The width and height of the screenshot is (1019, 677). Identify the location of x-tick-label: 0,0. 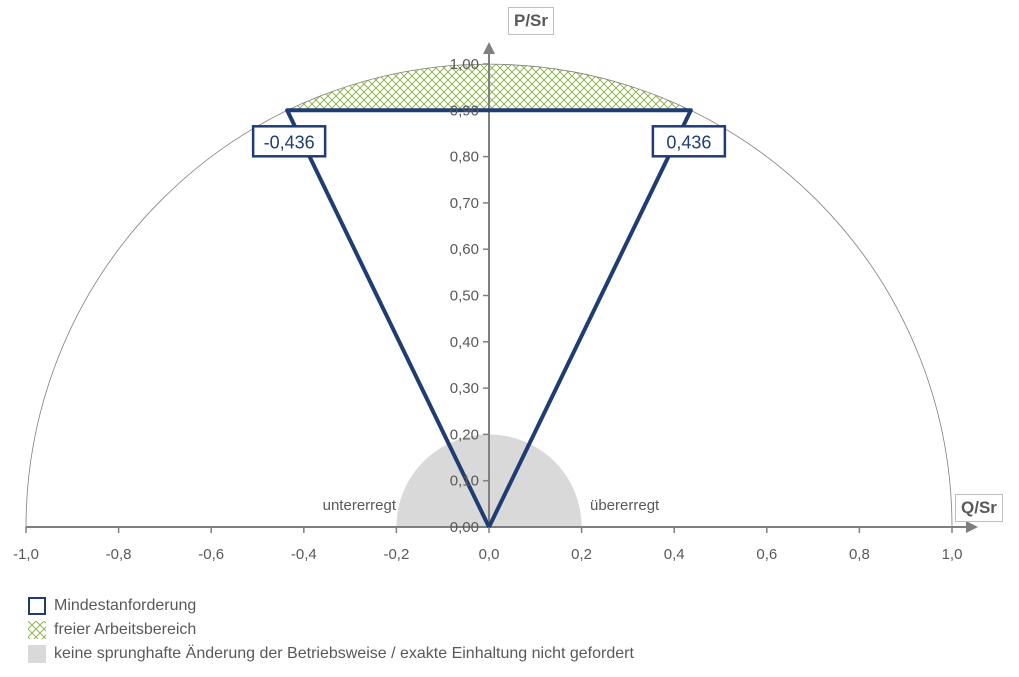
(489, 554).